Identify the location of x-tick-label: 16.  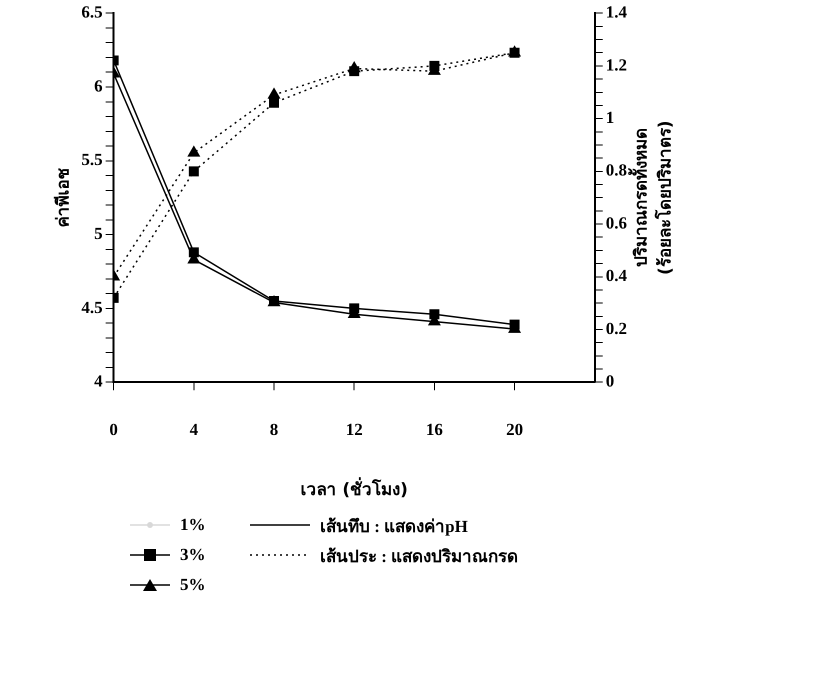
(434, 429).